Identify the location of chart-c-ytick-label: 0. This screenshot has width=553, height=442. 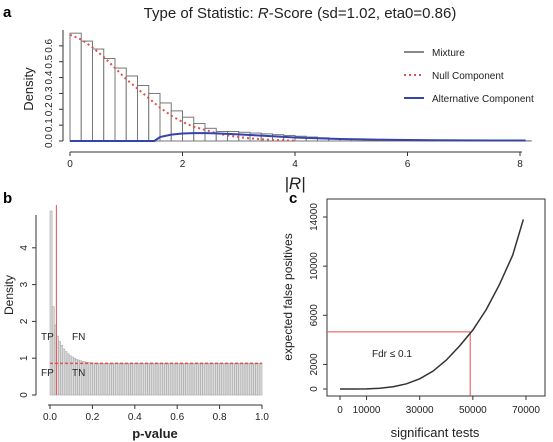
(314, 389).